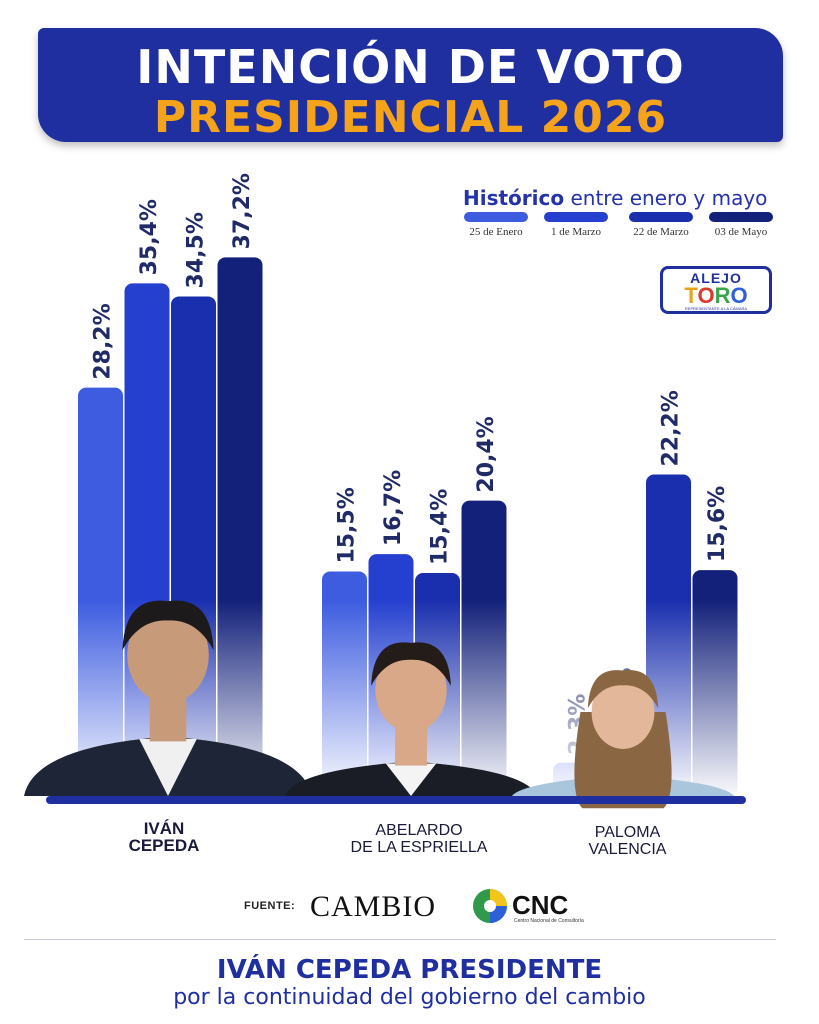 The height and width of the screenshot is (1024, 819). Describe the element at coordinates (716, 308) in the screenshot. I see `badge-subtitle: REPRESENTANTE A LA CÁMARA` at that location.